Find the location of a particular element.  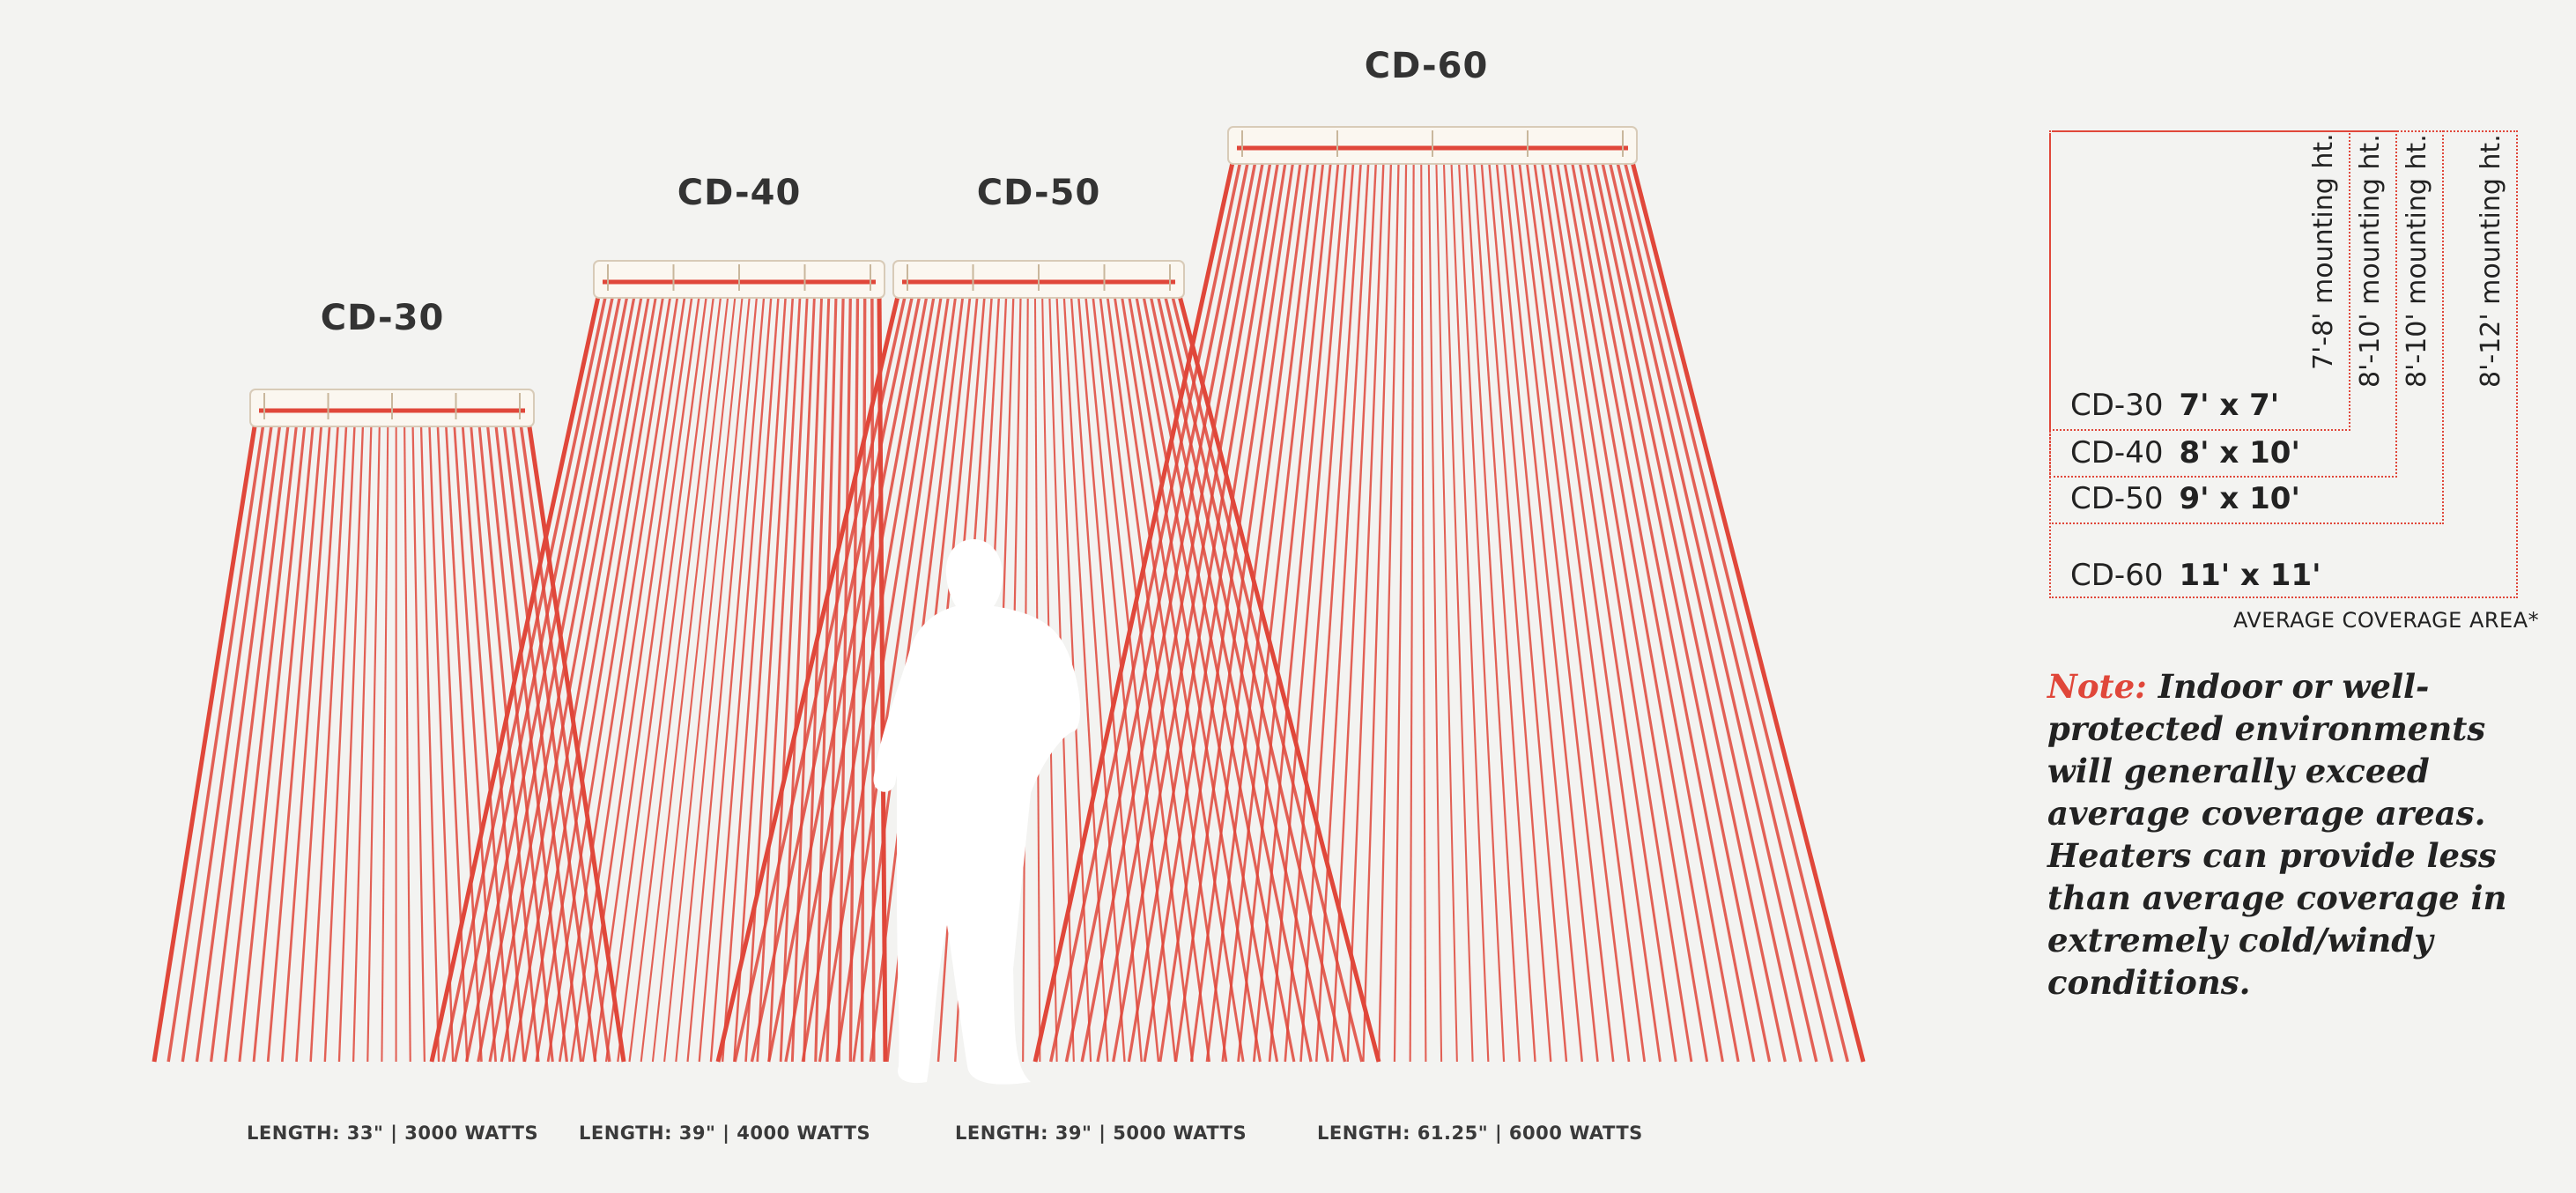

mounting-height-cd30: 7'-8' mounting ht. is located at coordinates (2324, 251).